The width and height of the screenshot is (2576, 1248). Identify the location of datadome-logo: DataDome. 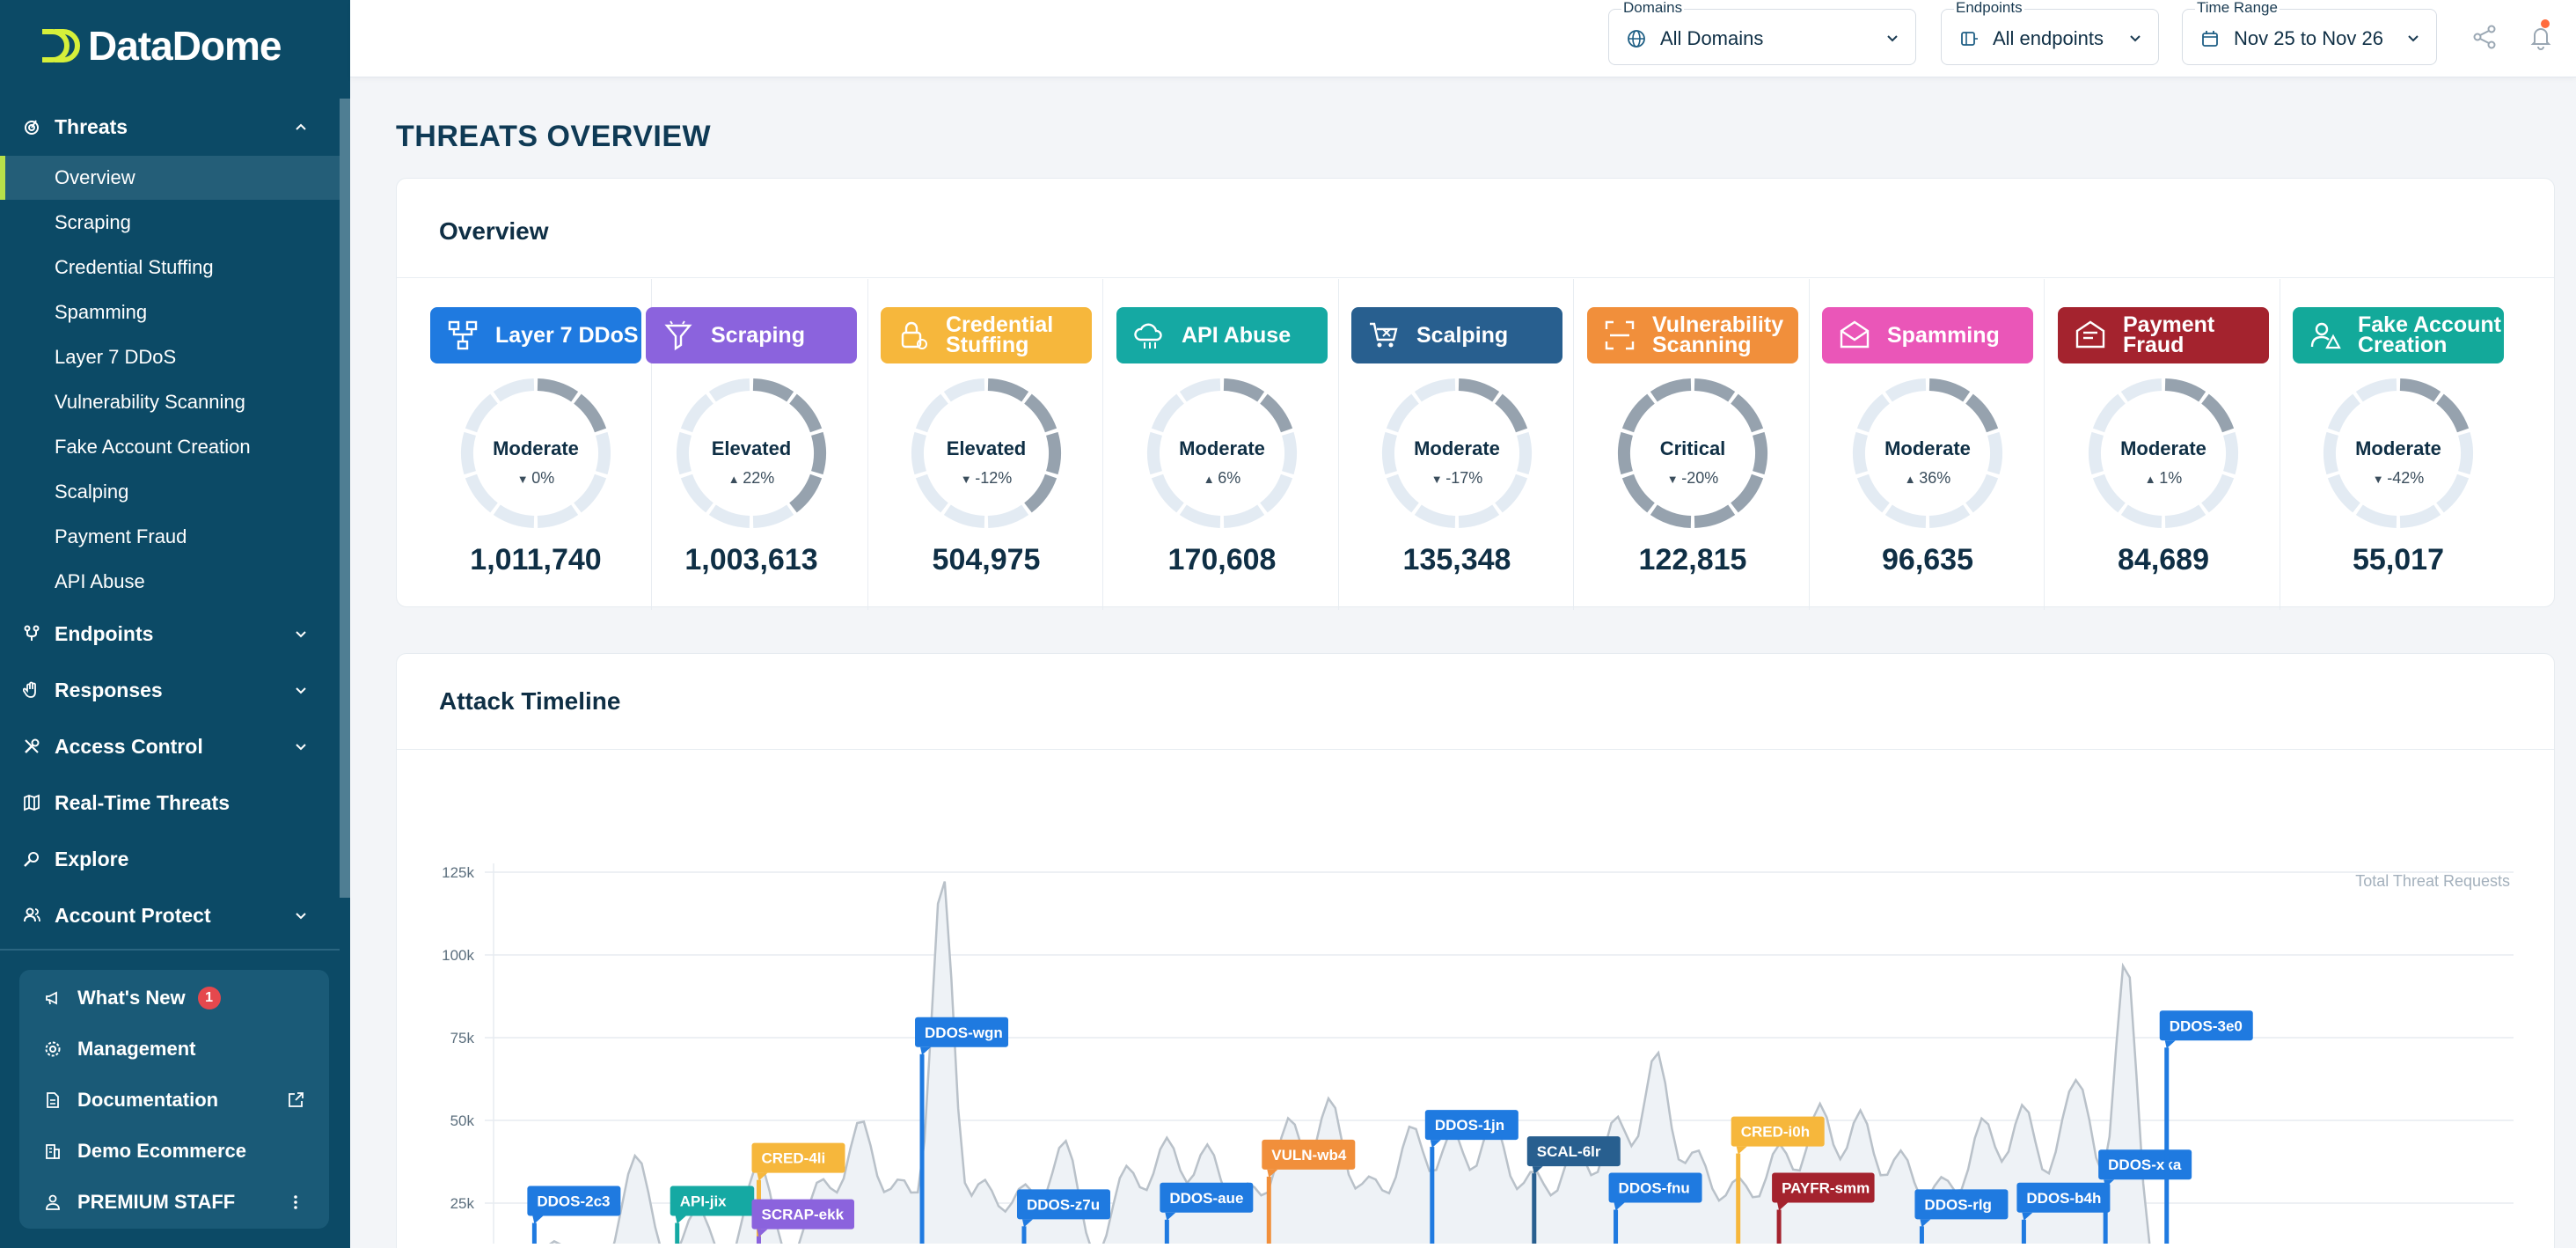
(160, 45).